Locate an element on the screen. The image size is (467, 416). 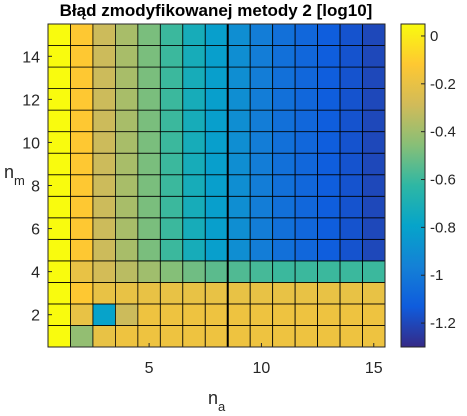
y-tick-label: 8 is located at coordinates (35, 187).